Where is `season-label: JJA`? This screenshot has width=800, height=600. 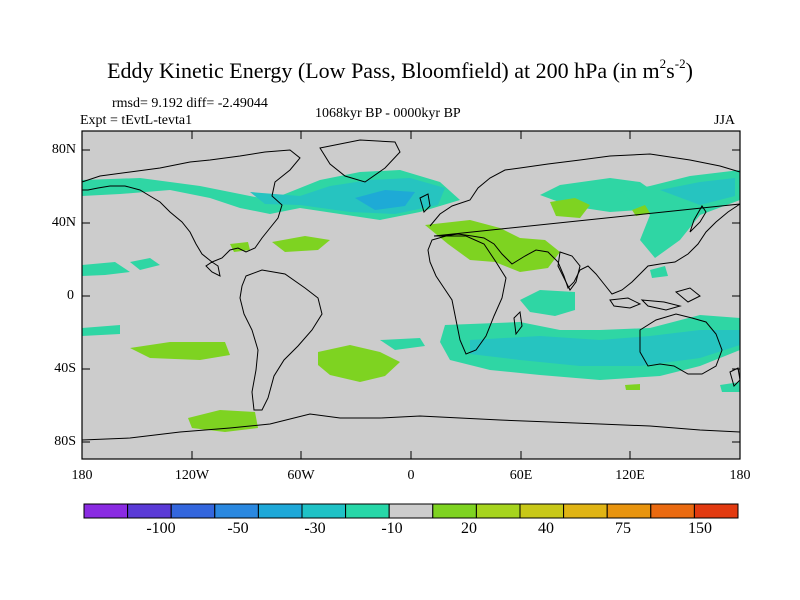 season-label: JJA is located at coordinates (725, 120).